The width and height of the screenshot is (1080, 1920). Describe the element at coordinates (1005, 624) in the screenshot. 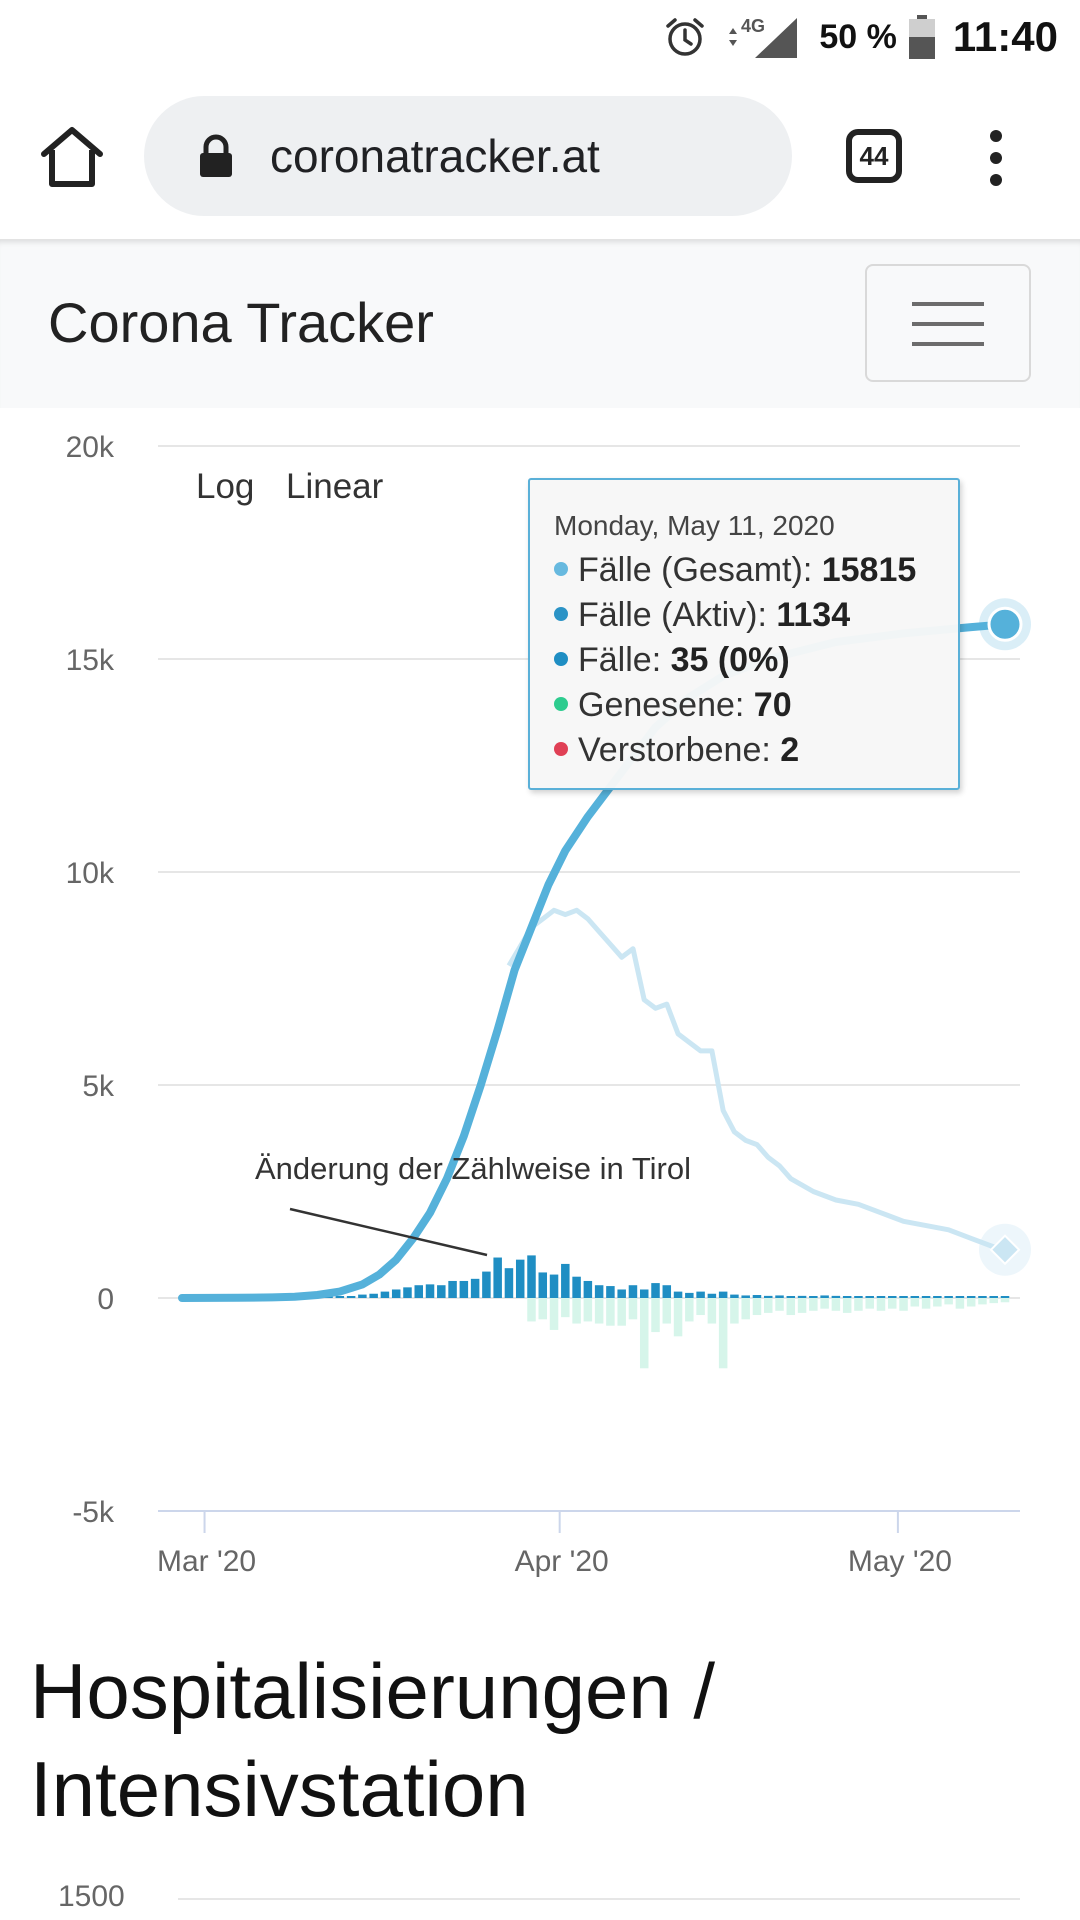

I see `hover-marker-total` at that location.